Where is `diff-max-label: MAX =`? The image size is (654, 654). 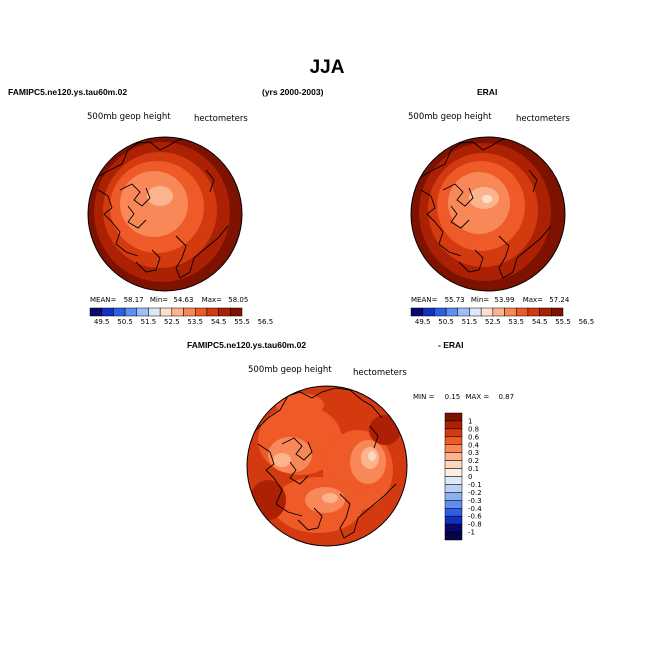
diff-max-label: MAX = is located at coordinates (477, 397).